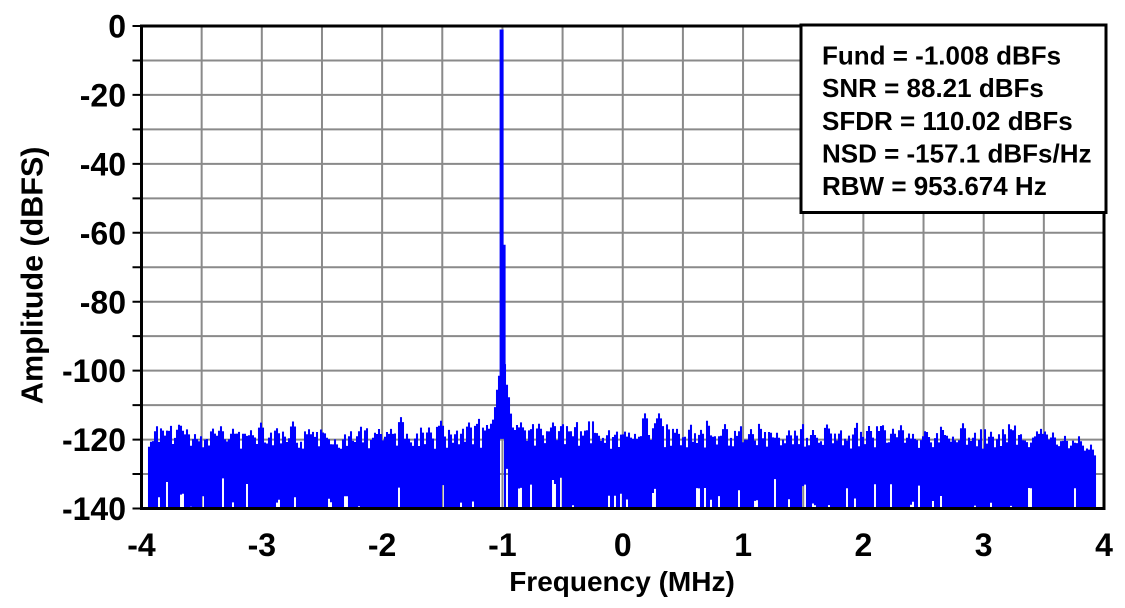  Describe the element at coordinates (141, 545) in the screenshot. I see `svg-text: -4` at that location.